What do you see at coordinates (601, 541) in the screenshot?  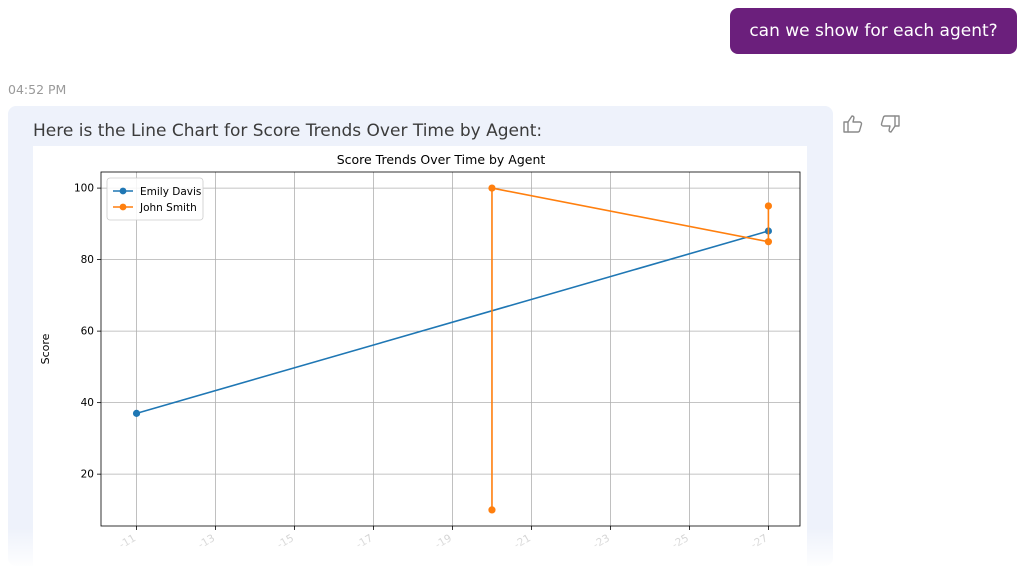 I see `x-tick-label: -23` at bounding box center [601, 541].